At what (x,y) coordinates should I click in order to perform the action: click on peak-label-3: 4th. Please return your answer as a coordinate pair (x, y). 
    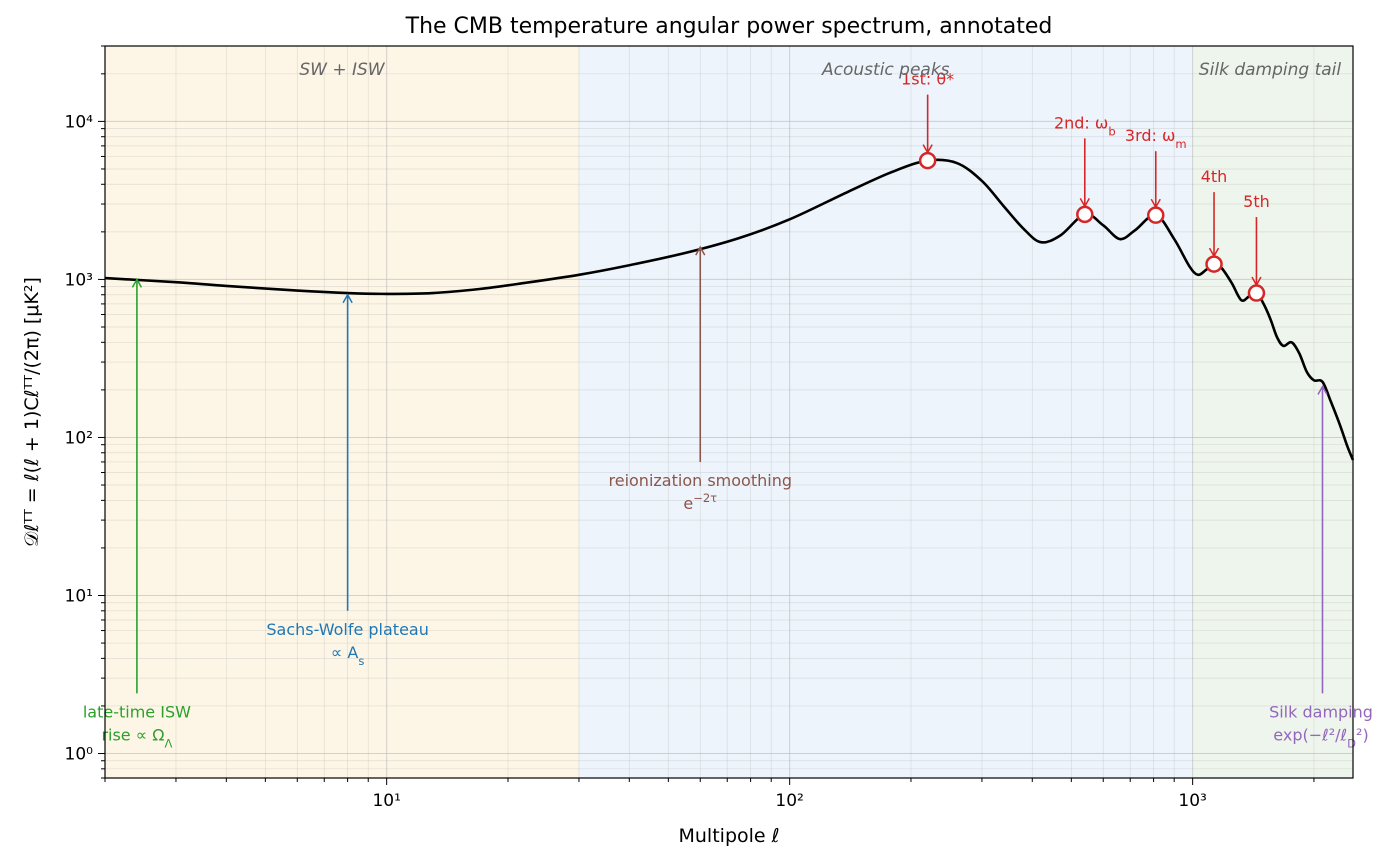
    Looking at the image, I should click on (1214, 176).